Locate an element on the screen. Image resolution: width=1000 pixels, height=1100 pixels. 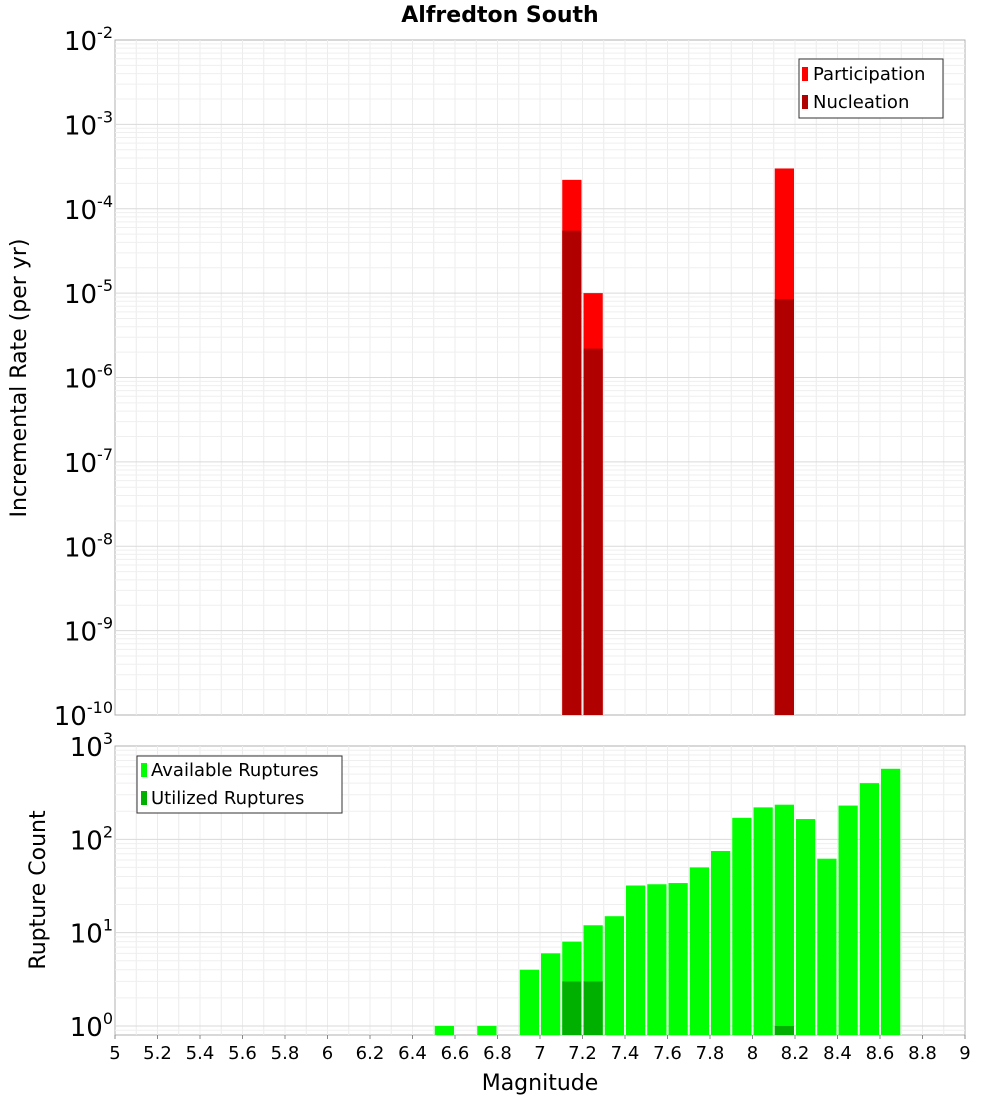
x-tick-label: 9 is located at coordinates (964, 1053).